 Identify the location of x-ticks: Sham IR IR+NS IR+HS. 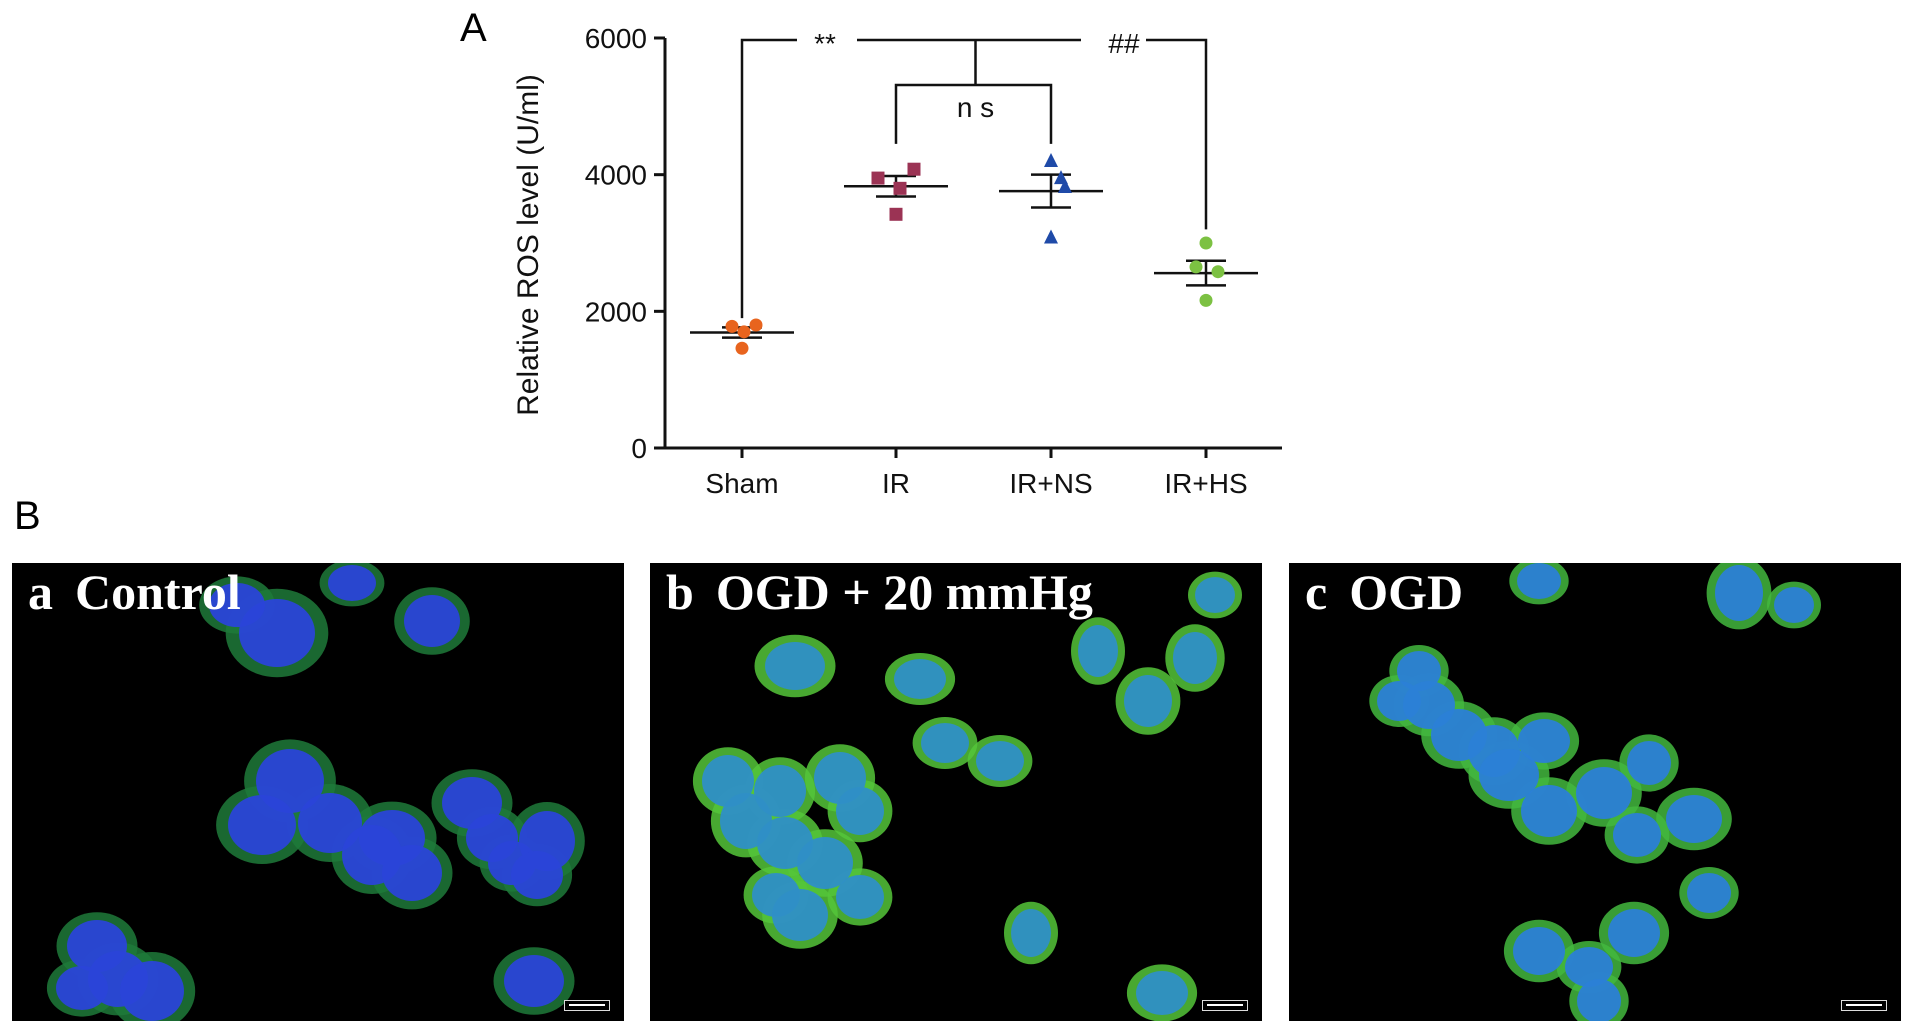
(976, 473).